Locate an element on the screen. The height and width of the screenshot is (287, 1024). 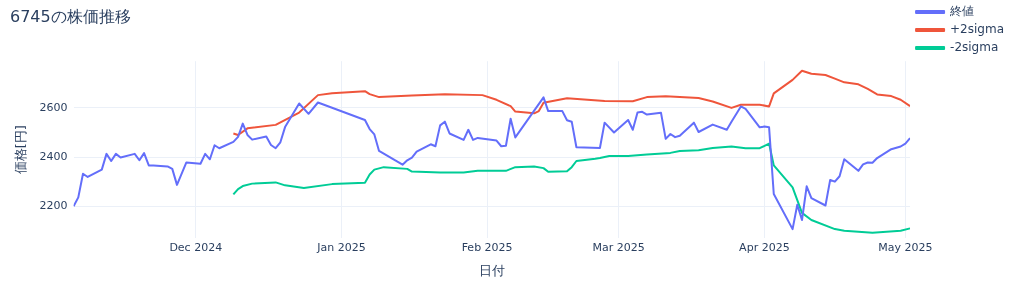
x-tick-label: Mar 2025 is located at coordinates (618, 247).